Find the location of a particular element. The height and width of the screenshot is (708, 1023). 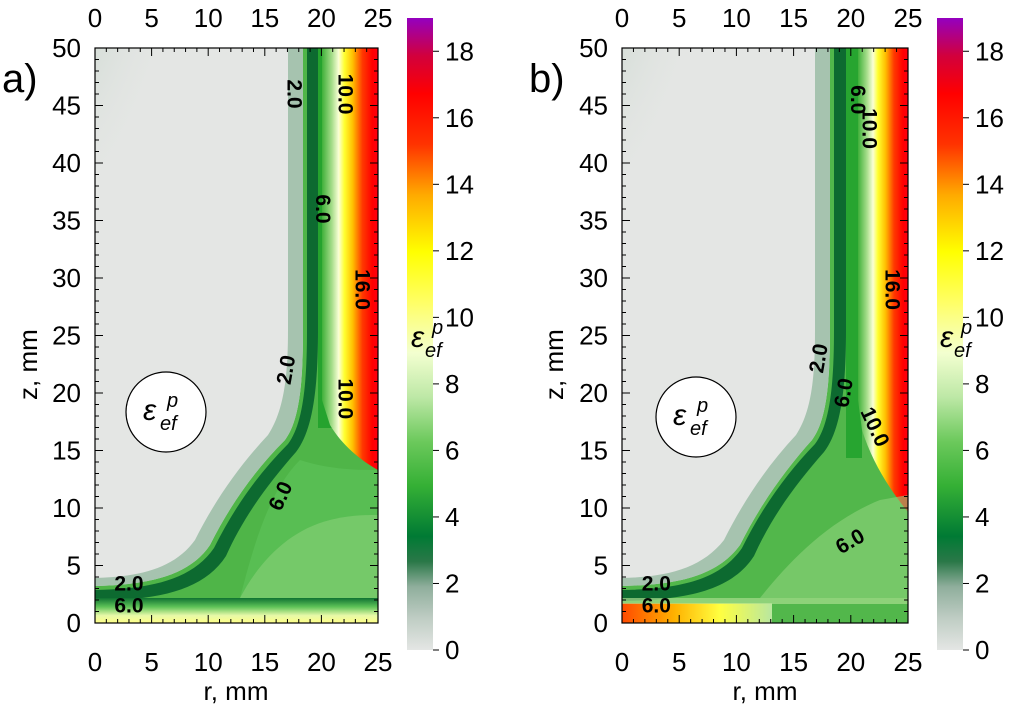

y-axis-title-b: z, mm is located at coordinates (554, 364).